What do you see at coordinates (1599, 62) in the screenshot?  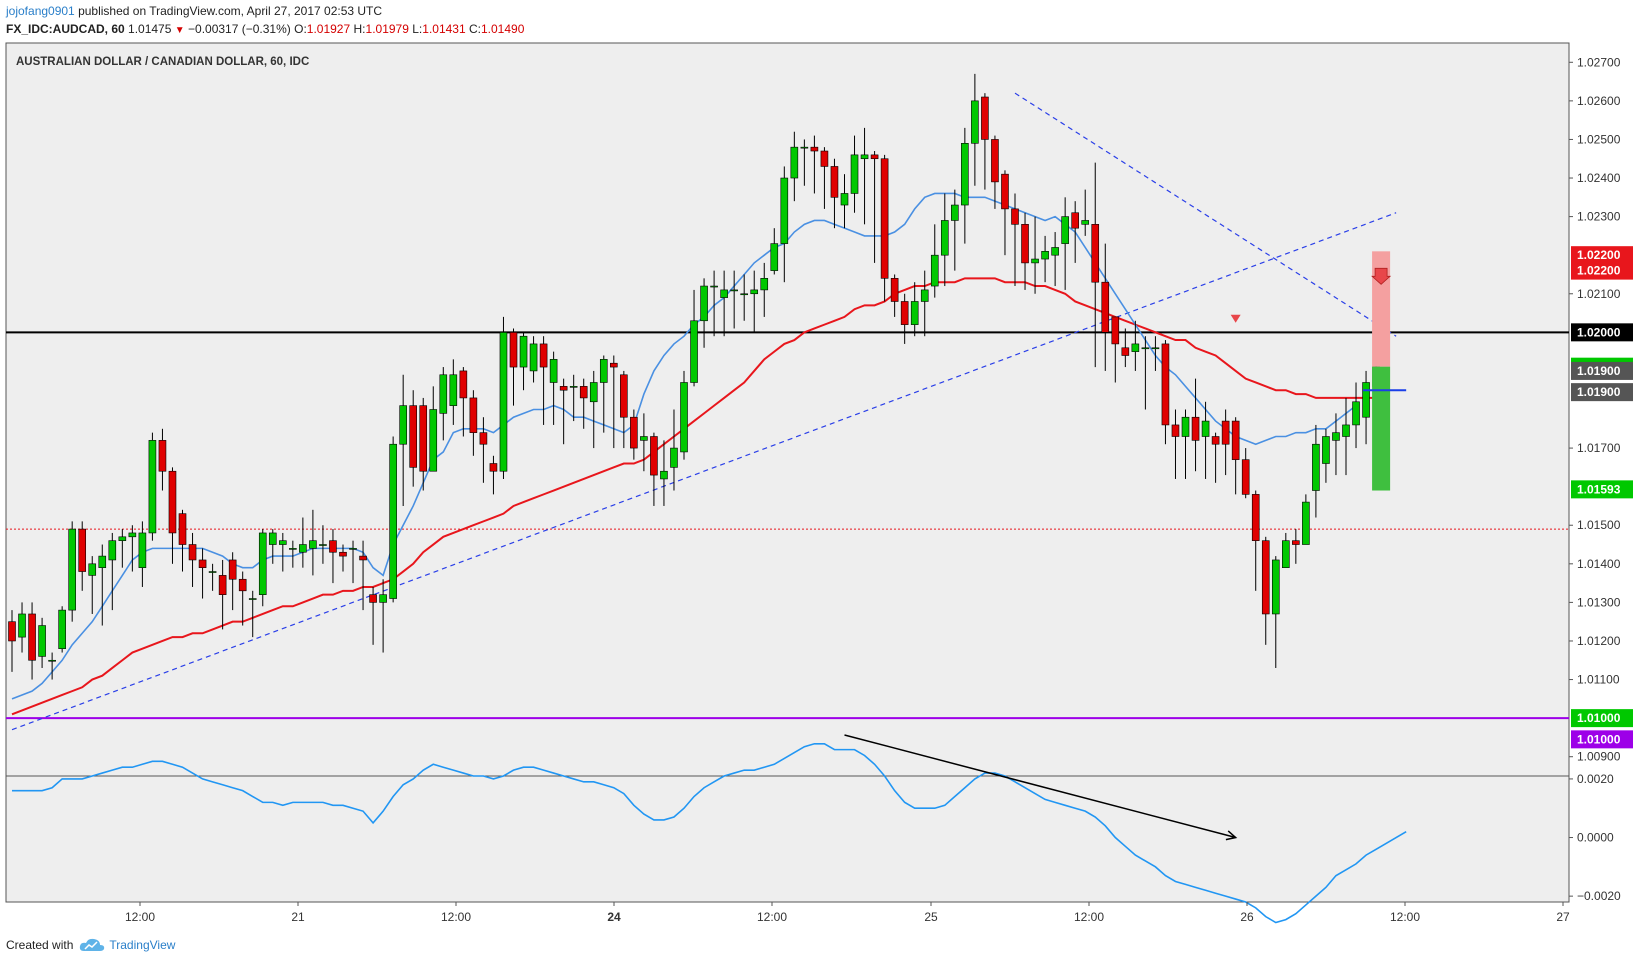 I see `price-tick-label: 1.02700` at bounding box center [1599, 62].